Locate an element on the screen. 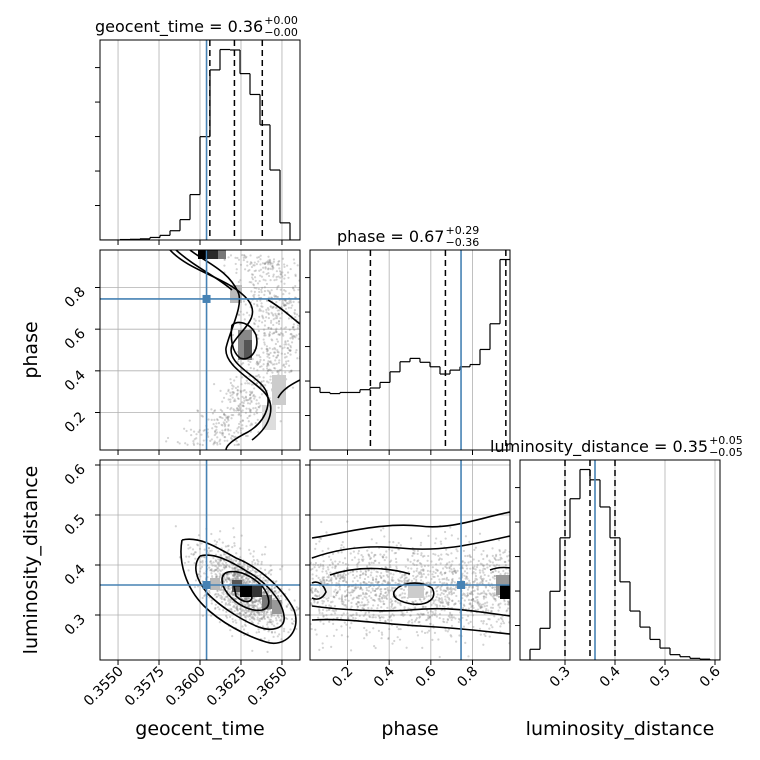 This screenshot has height=760, width=760. xtick-label-geocent_time-2: 0.3600 is located at coordinates (186, 687).